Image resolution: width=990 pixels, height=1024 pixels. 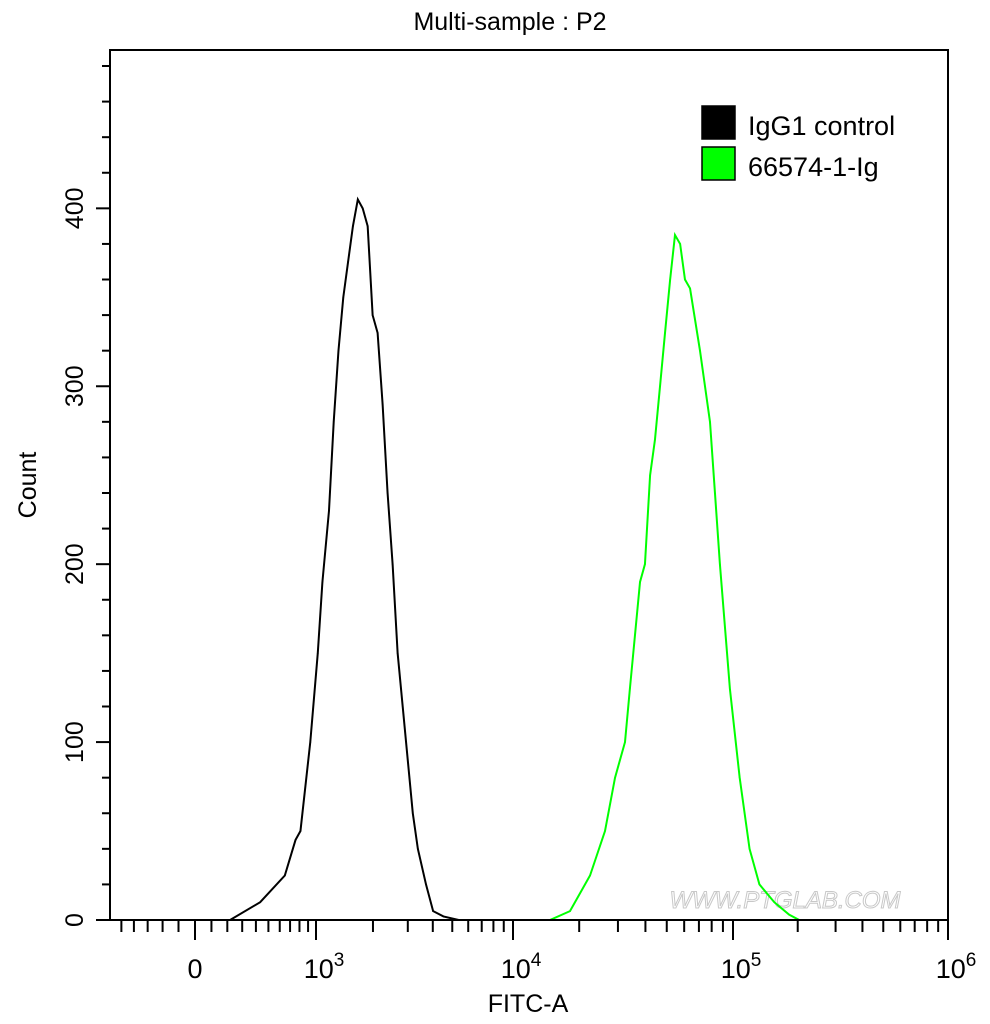 What do you see at coordinates (813, 167) in the screenshot?
I see `legend-label-66574: 66574-1-Ig` at bounding box center [813, 167].